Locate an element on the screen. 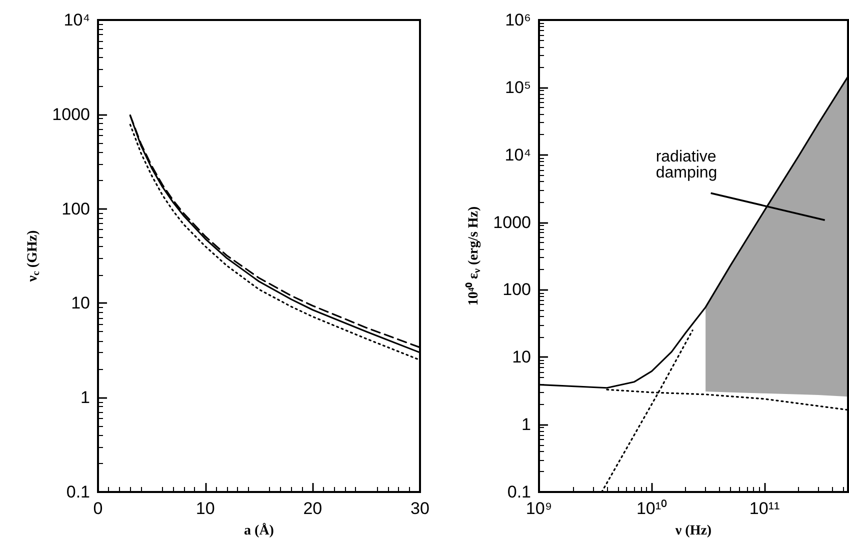  x-axis-title: ν (Hz) is located at coordinates (693, 531).